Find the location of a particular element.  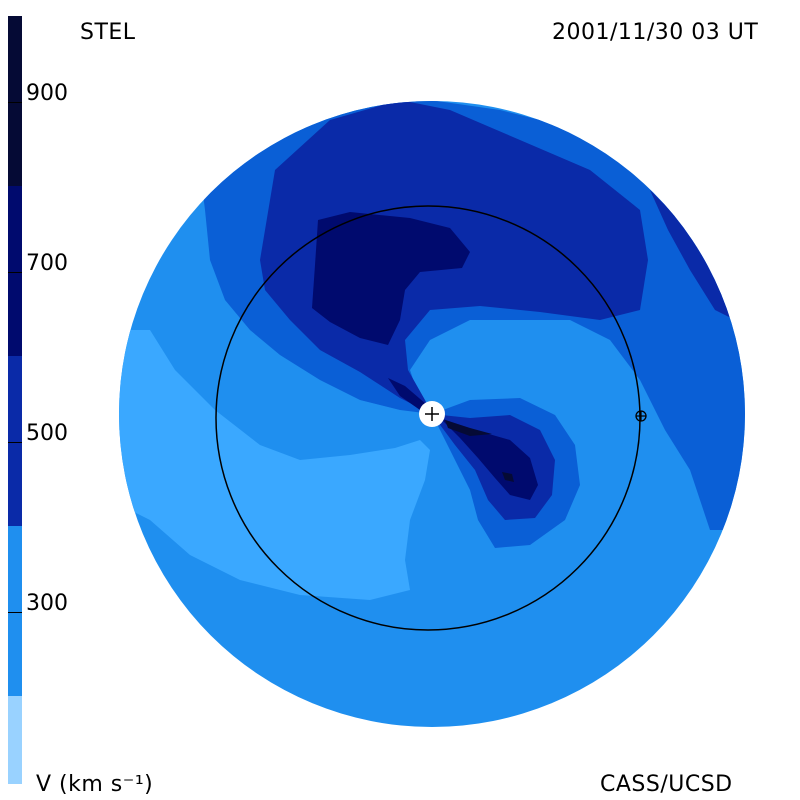

velocity-colorbar is located at coordinates (15, 400).